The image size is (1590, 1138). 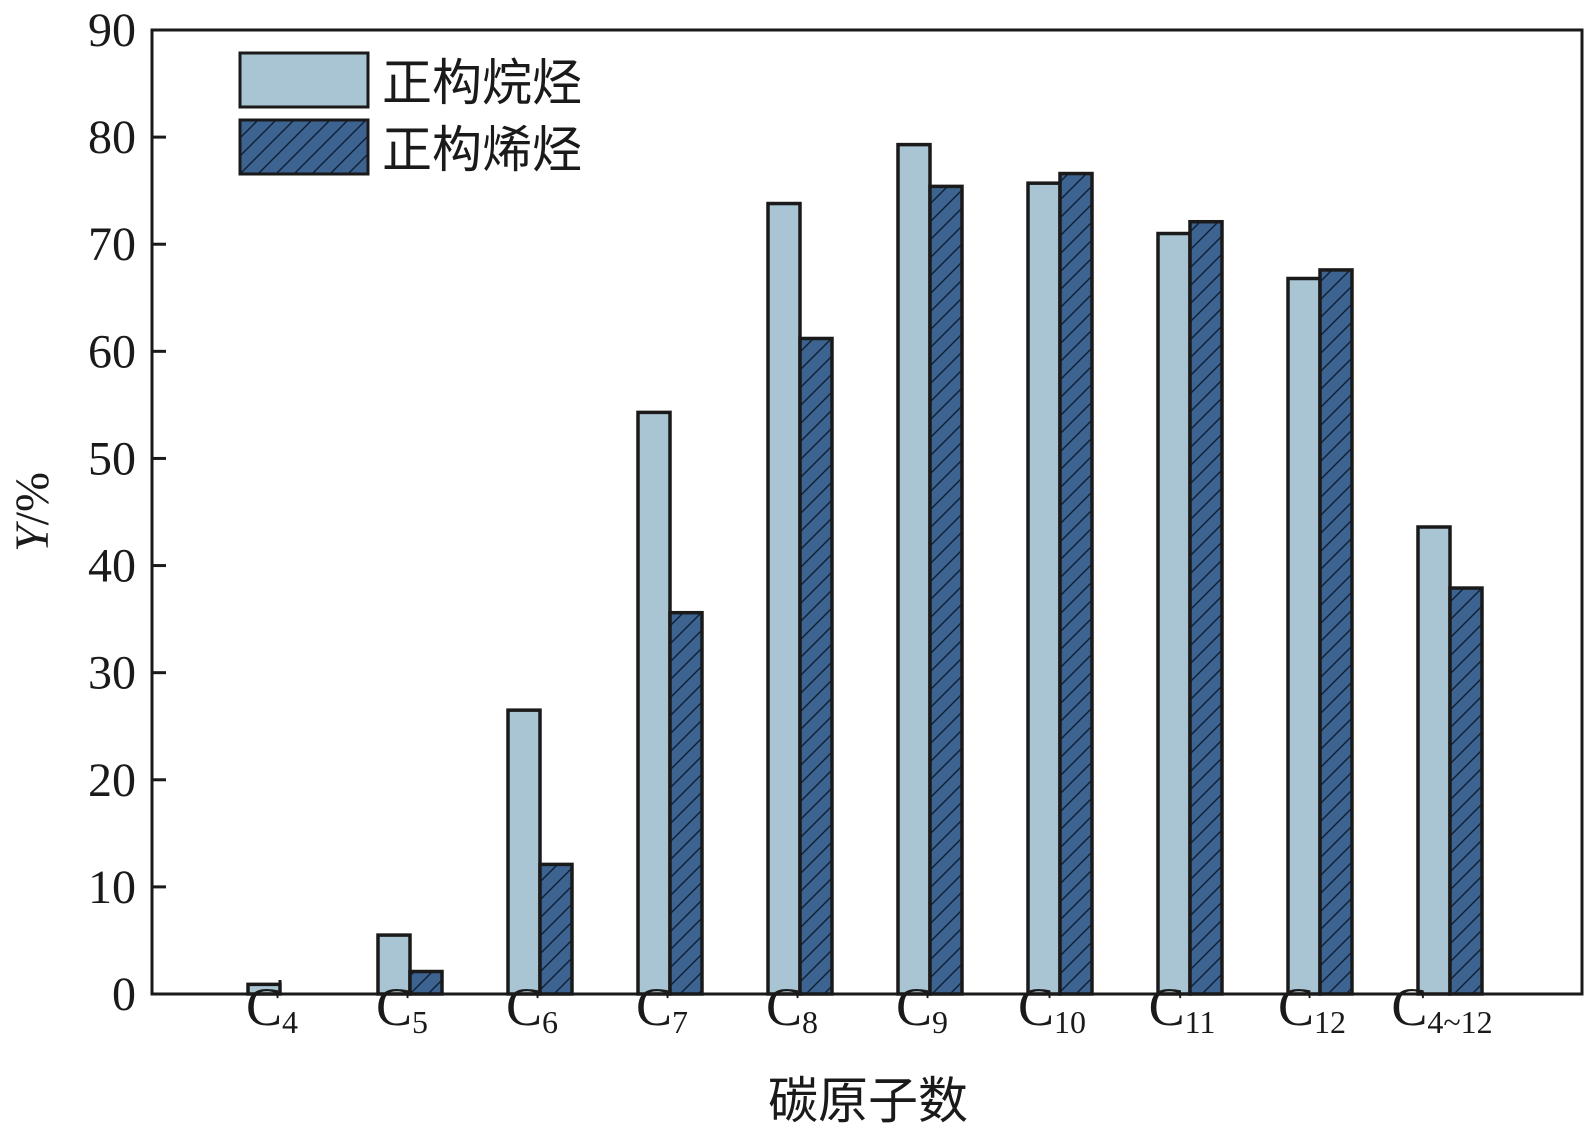 What do you see at coordinates (112, 780) in the screenshot?
I see `y-tick-label: 20` at bounding box center [112, 780].